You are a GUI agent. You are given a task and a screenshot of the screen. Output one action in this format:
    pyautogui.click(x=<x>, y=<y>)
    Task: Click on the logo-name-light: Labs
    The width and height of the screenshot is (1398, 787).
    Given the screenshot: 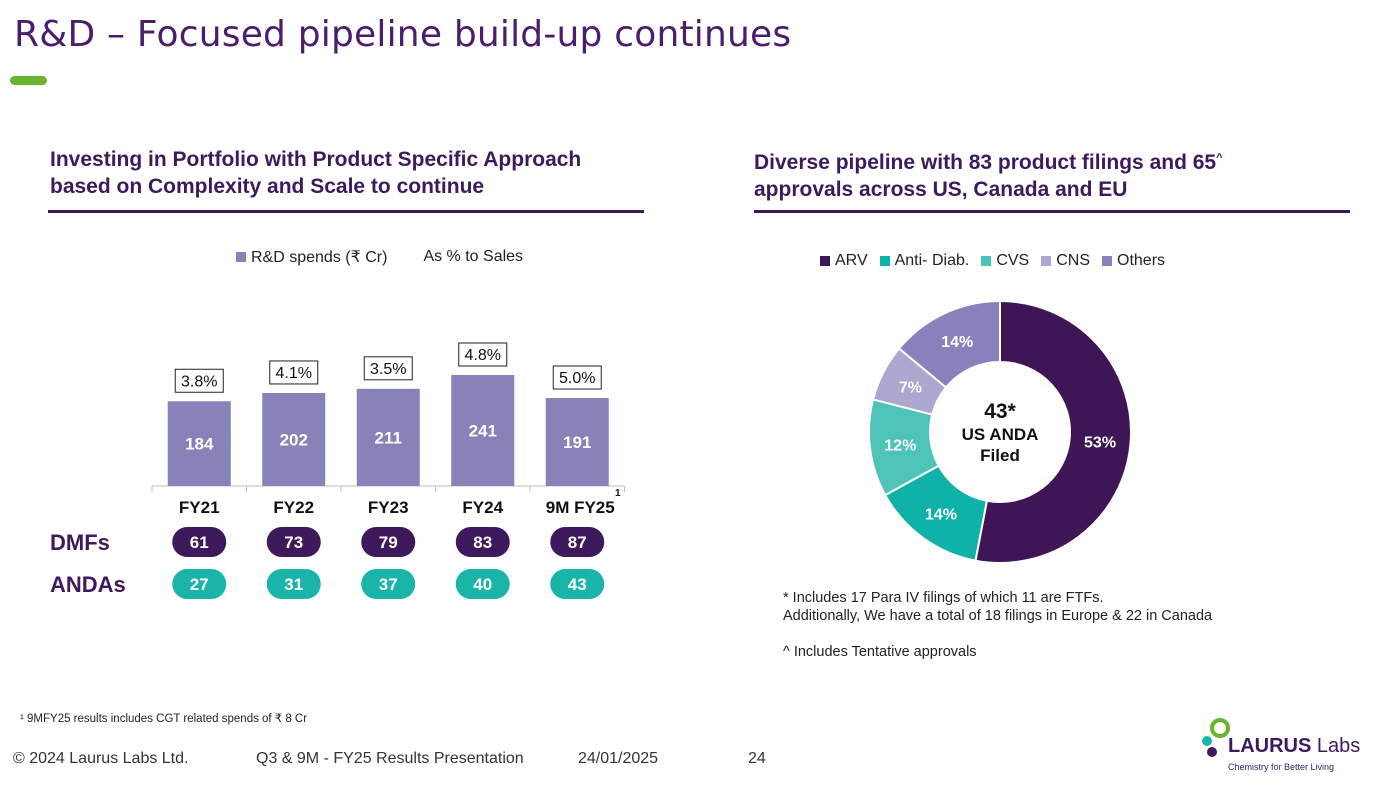 What is the action you would take?
    pyautogui.click(x=1336, y=746)
    